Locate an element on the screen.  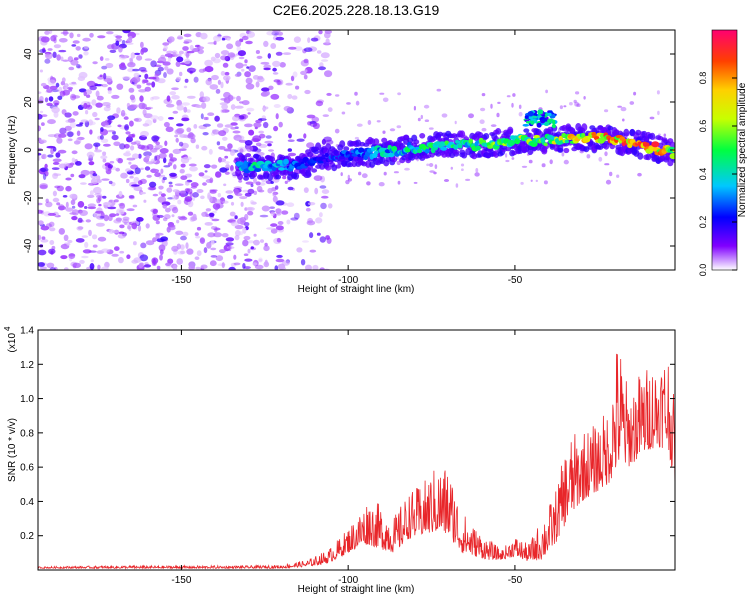
secondary-cell is located at coordinates (526, 125).